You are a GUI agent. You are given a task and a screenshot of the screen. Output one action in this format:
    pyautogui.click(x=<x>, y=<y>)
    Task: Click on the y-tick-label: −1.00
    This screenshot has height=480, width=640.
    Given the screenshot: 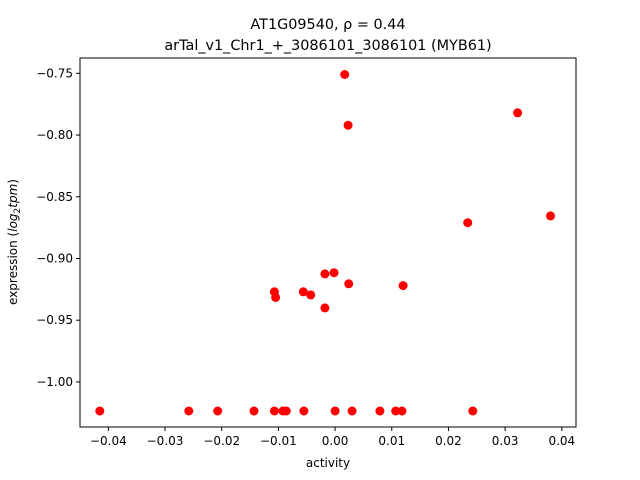 What is the action you would take?
    pyautogui.click(x=54, y=382)
    